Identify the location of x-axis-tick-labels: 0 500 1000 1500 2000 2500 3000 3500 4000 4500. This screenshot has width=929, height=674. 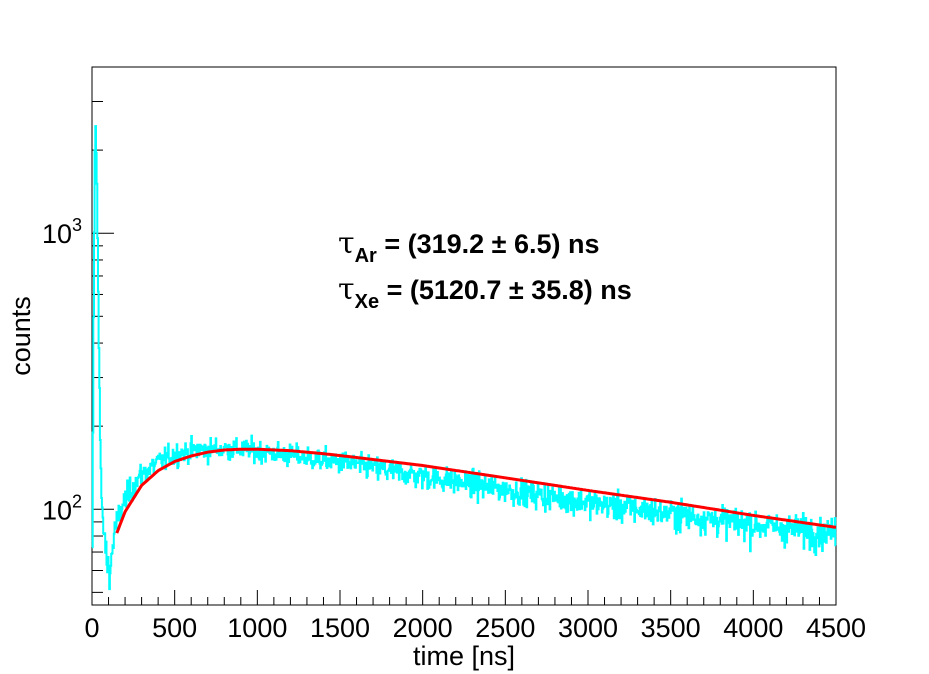
(475, 628).